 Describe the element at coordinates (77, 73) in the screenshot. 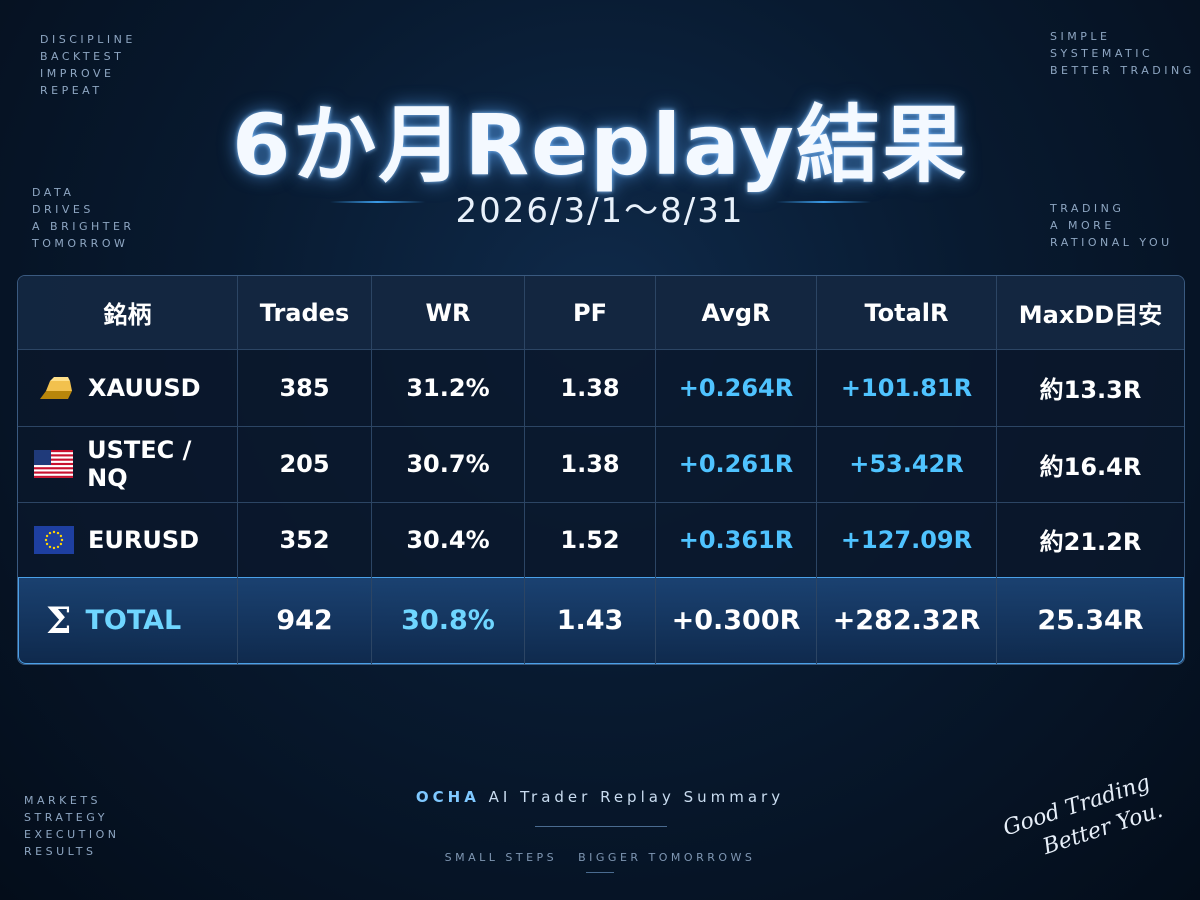

I see `corner-line: IMPROVE` at that location.